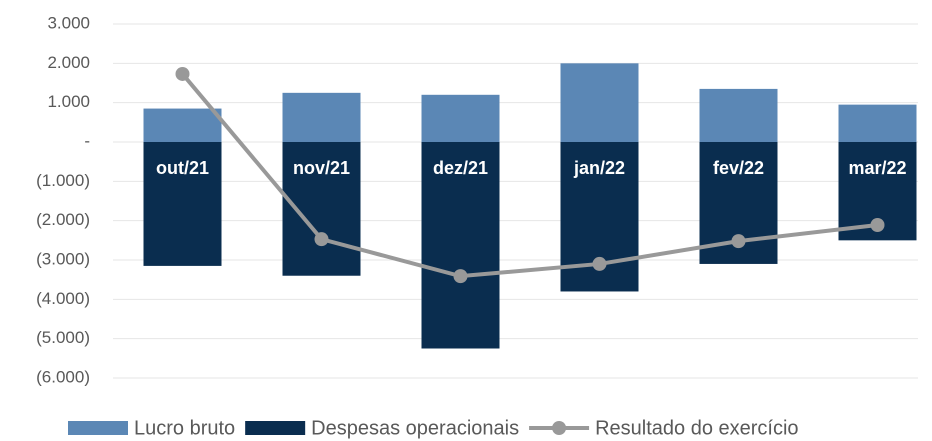 Image resolution: width=932 pixels, height=441 pixels. What do you see at coordinates (63, 219) in the screenshot?
I see `y-tick-label: (2.000)` at bounding box center [63, 219].